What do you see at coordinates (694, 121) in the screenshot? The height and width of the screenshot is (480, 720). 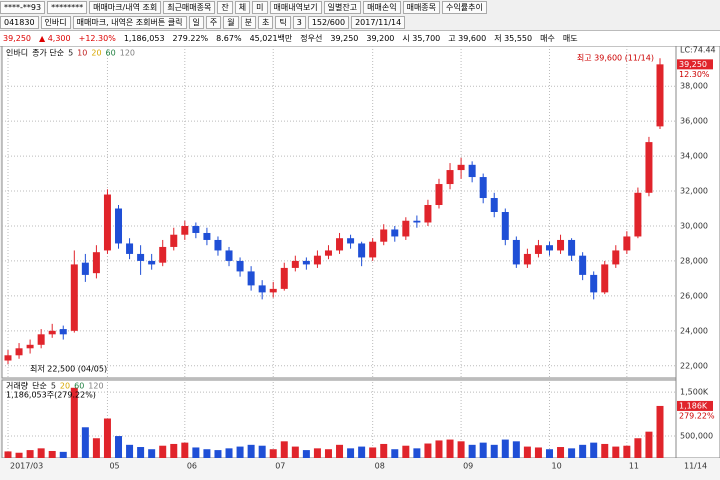 I see `y-tick-label: 36,000` at bounding box center [694, 121].